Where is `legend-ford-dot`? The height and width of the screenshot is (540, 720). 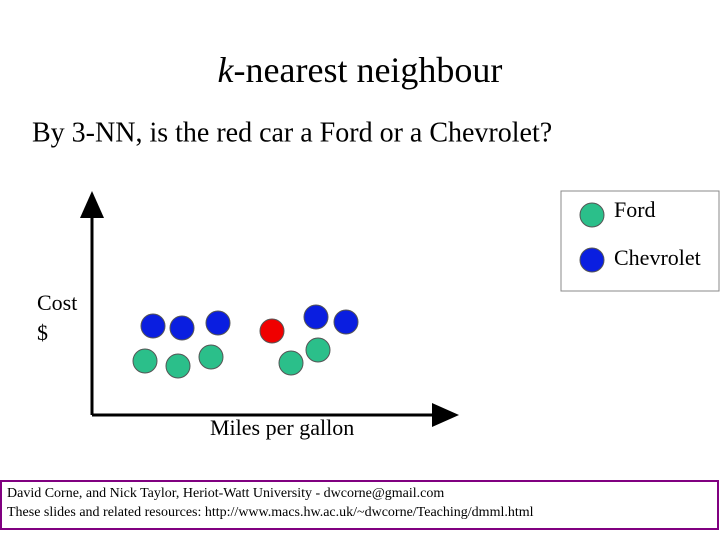
legend-ford-dot is located at coordinates (592, 215).